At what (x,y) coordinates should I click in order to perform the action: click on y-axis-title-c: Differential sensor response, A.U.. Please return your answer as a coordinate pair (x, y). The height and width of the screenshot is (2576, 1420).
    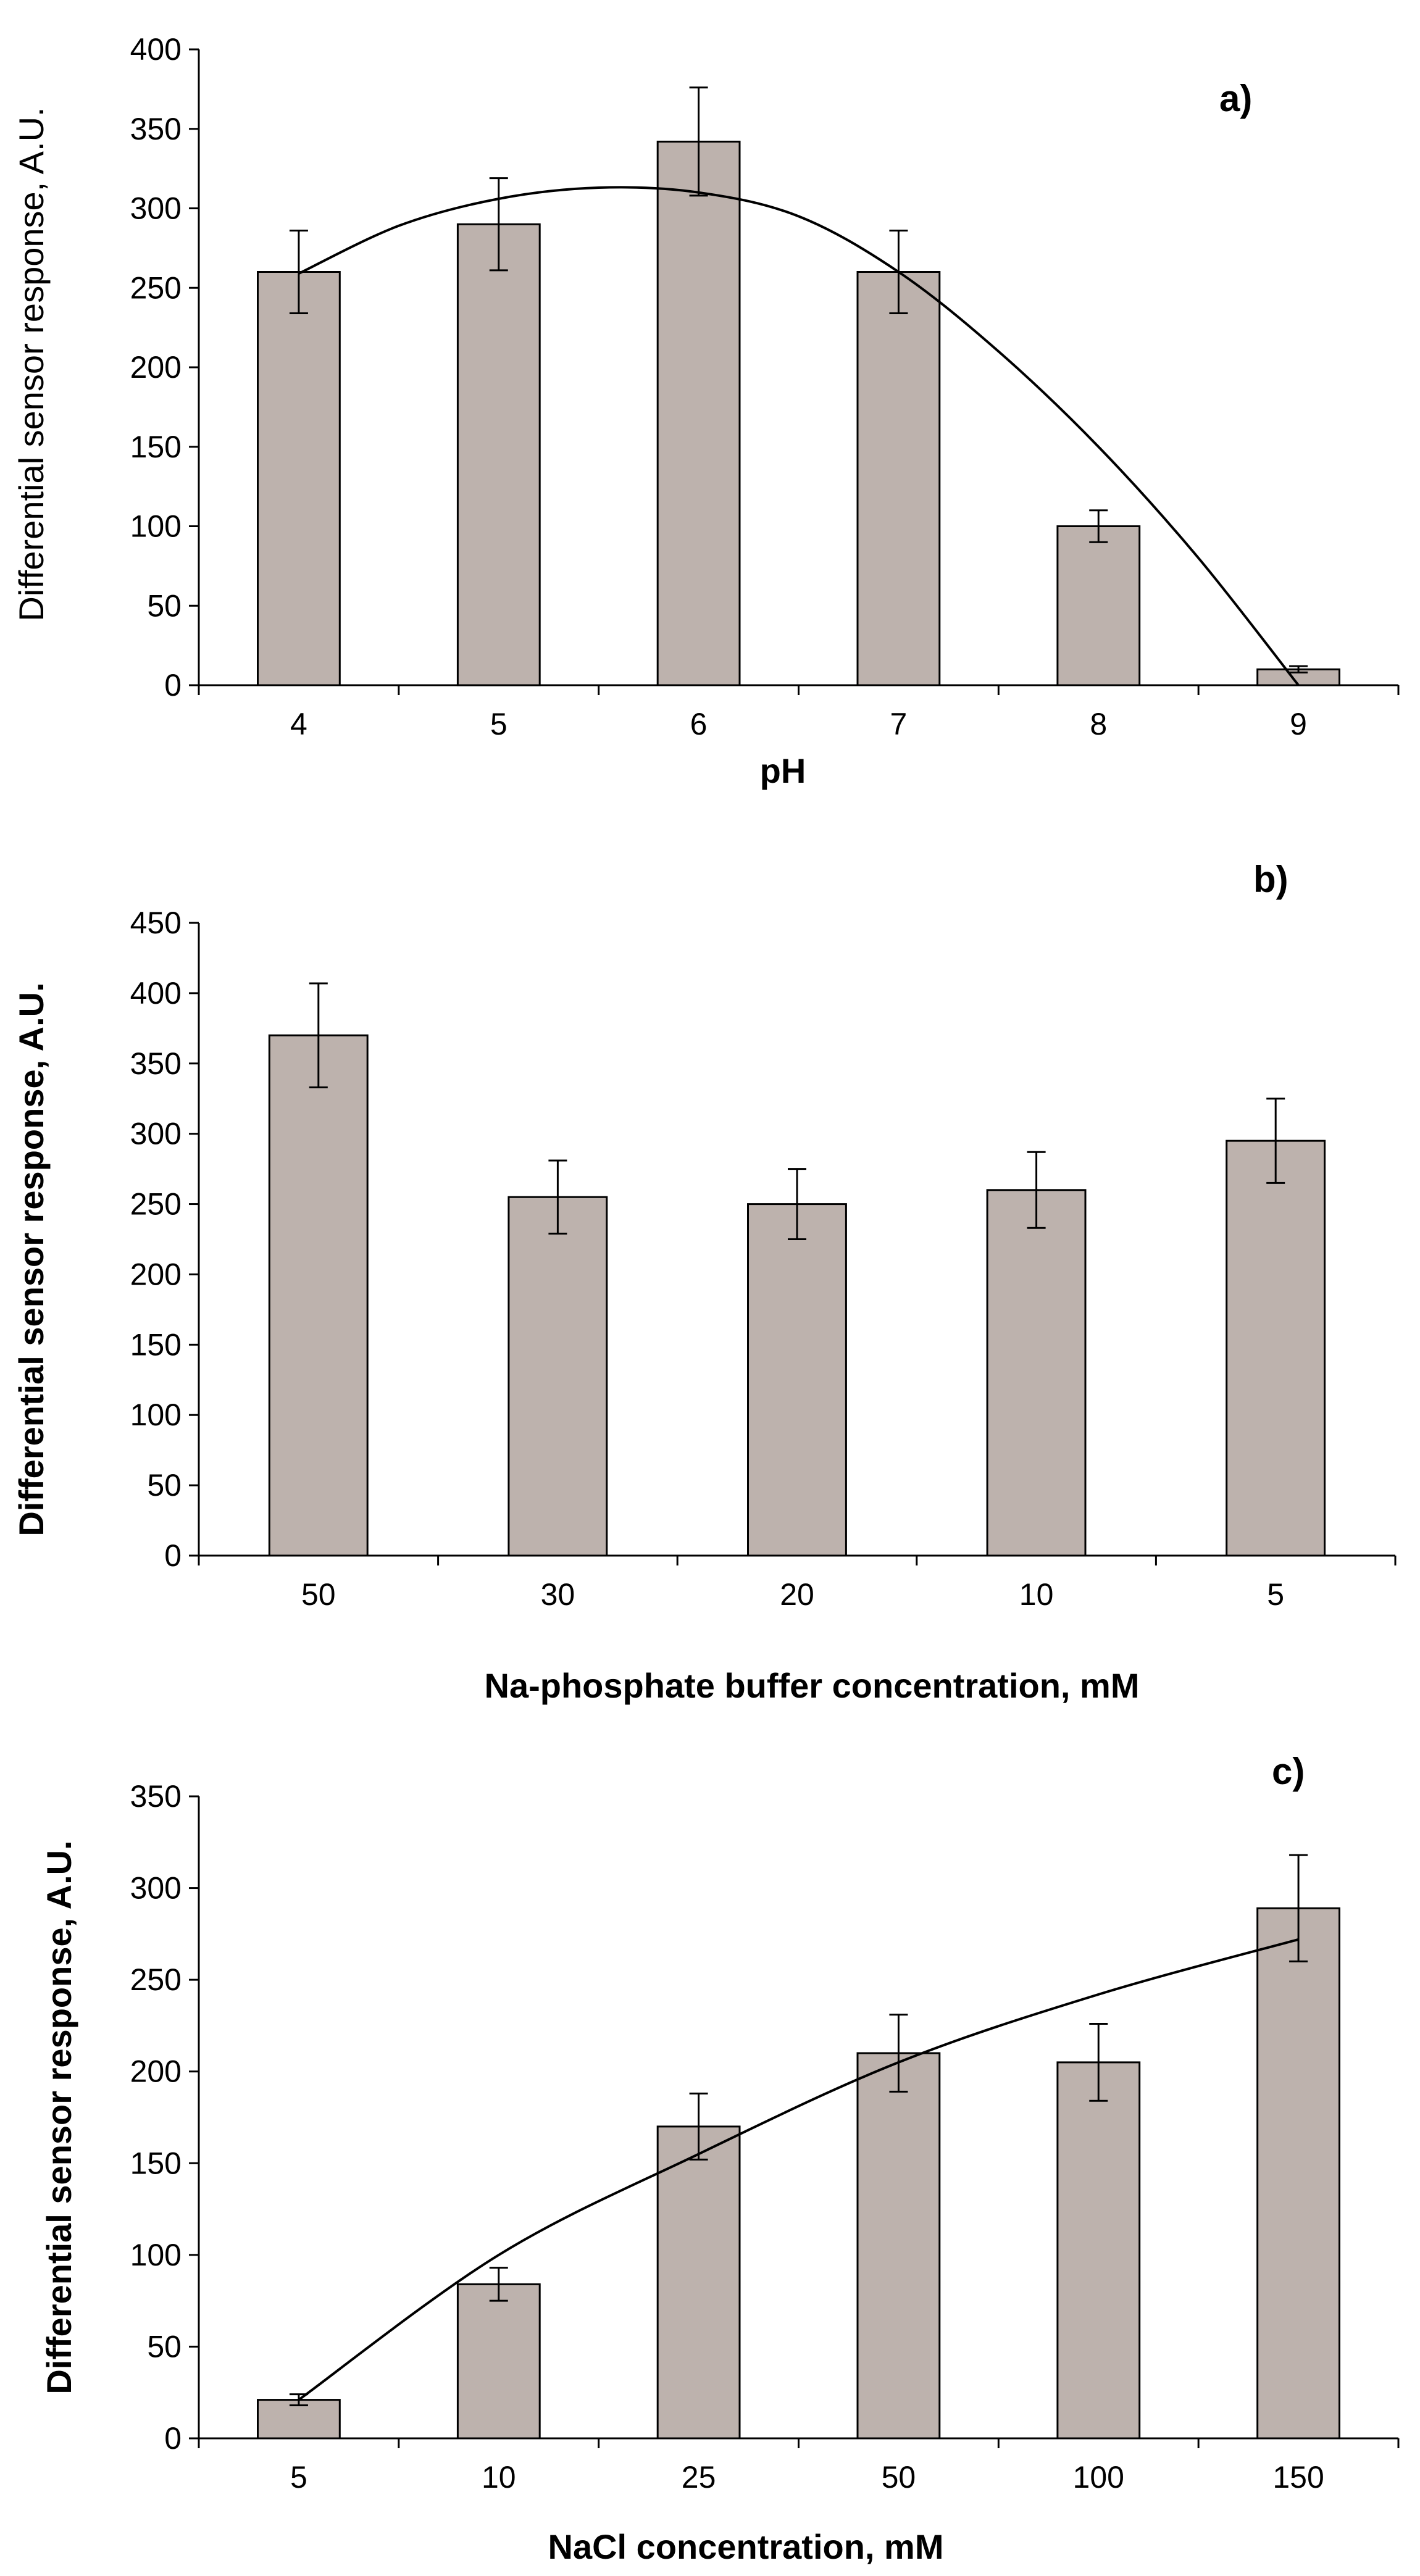
    Looking at the image, I should click on (59, 2117).